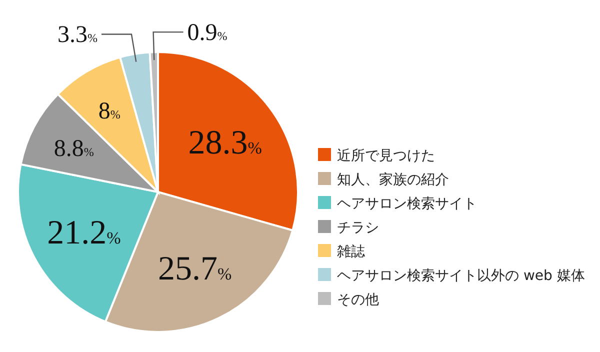  Describe the element at coordinates (195, 269) in the screenshot. I see `data-label: 25.7%` at that location.